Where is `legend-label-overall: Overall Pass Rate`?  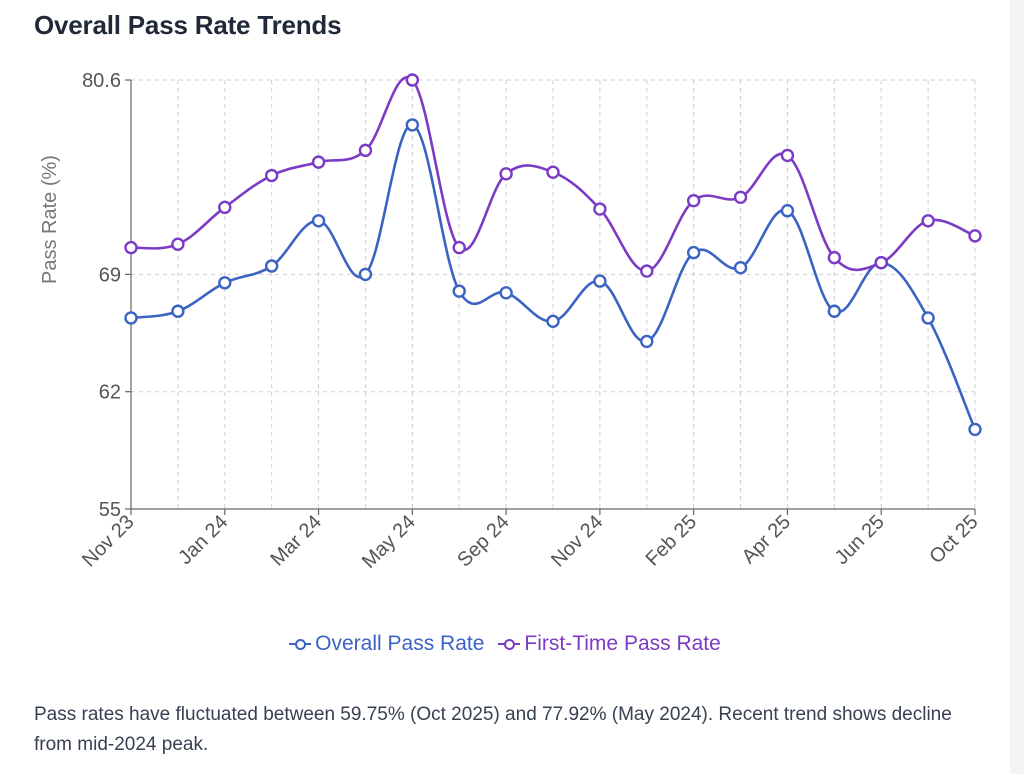
legend-label-overall: Overall Pass Rate is located at coordinates (400, 643).